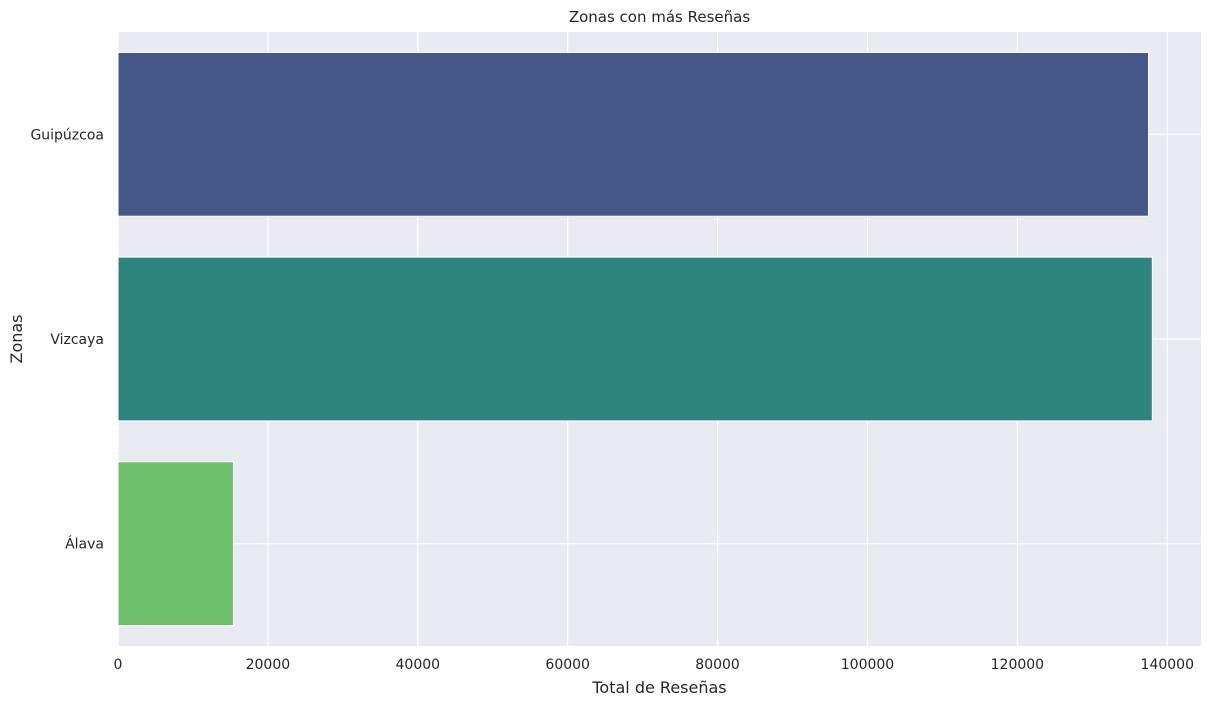  Describe the element at coordinates (84, 544) in the screenshot. I see `y-tick-label: Álava` at that location.